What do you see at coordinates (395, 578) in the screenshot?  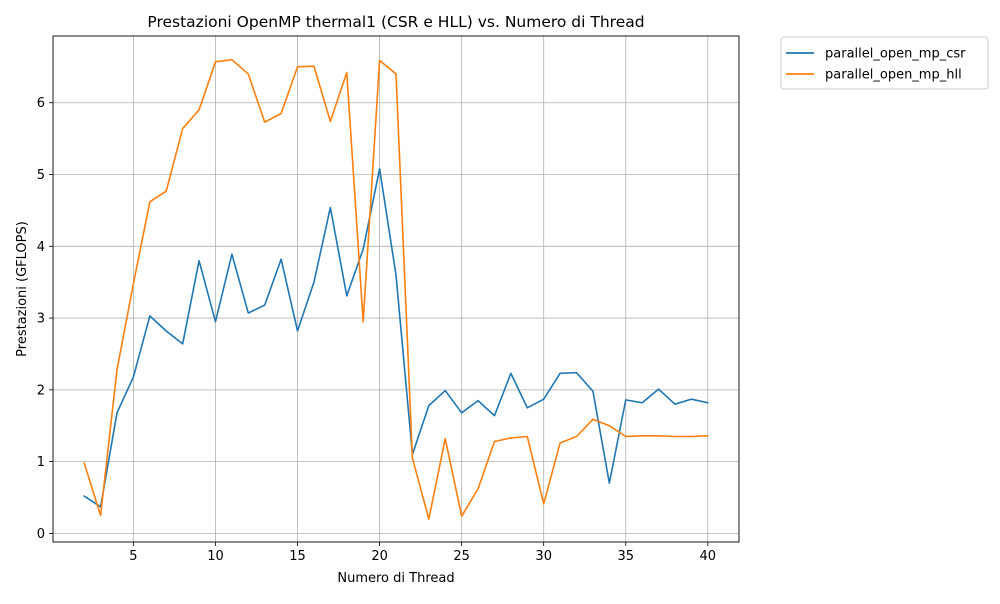 I see `x-axis-label: Numero di Thread` at bounding box center [395, 578].